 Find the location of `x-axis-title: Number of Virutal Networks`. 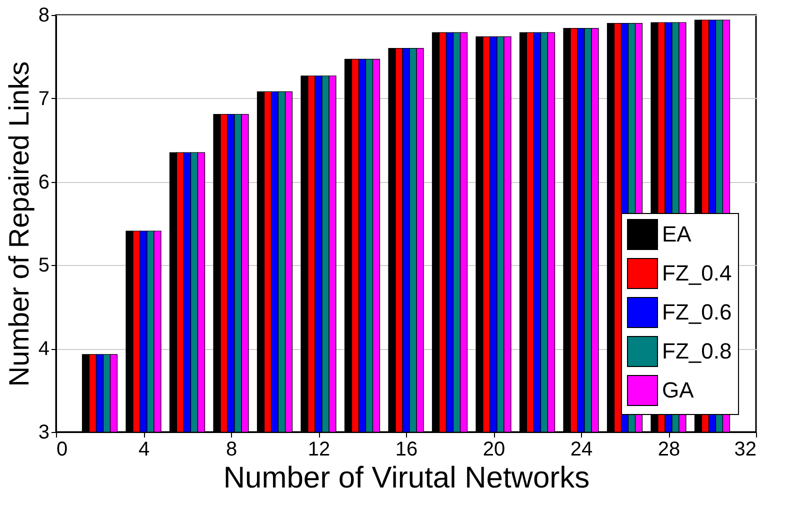

x-axis-title: Number of Virutal Networks is located at coordinates (406, 478).